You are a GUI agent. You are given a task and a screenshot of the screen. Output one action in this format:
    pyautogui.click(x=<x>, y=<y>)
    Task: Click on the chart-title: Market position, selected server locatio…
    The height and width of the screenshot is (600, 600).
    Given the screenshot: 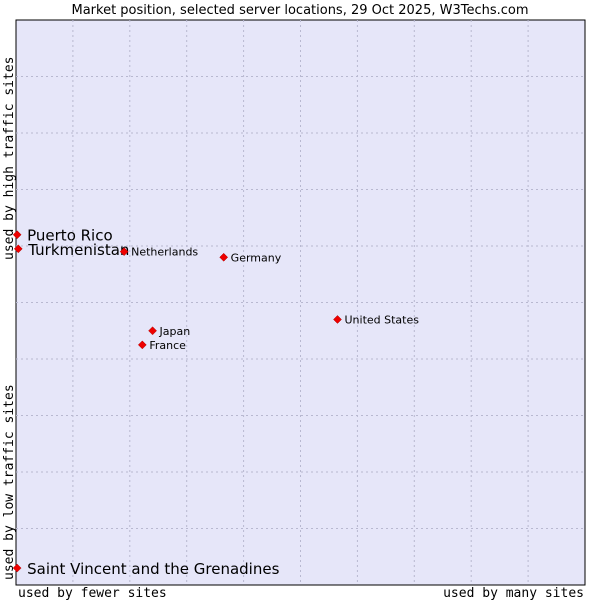 What is the action you would take?
    pyautogui.click(x=299, y=10)
    